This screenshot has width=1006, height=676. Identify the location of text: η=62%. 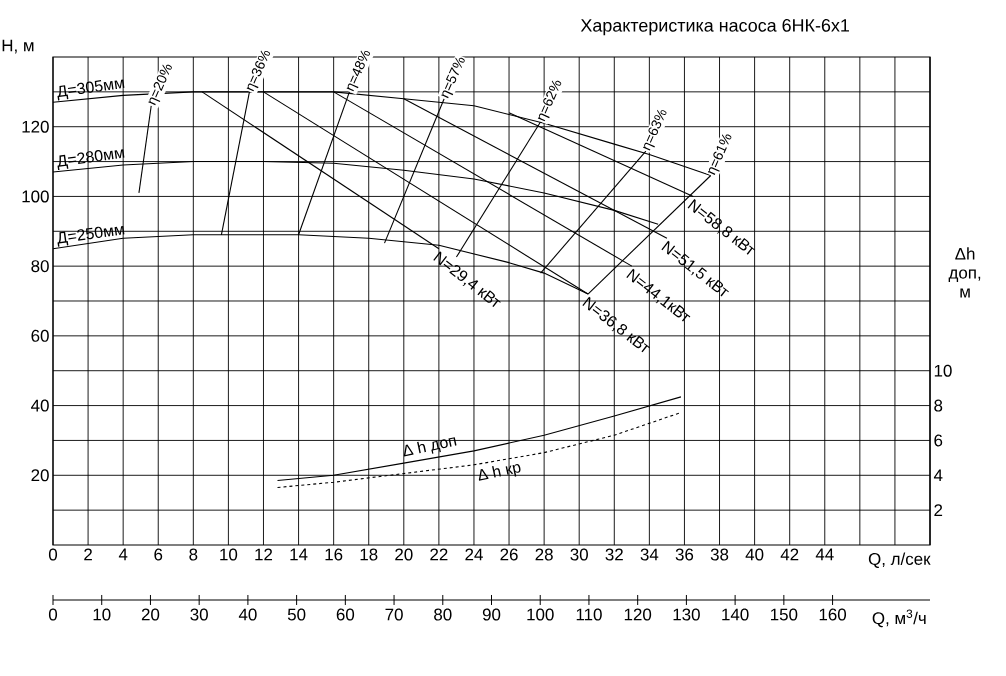
(549, 101).